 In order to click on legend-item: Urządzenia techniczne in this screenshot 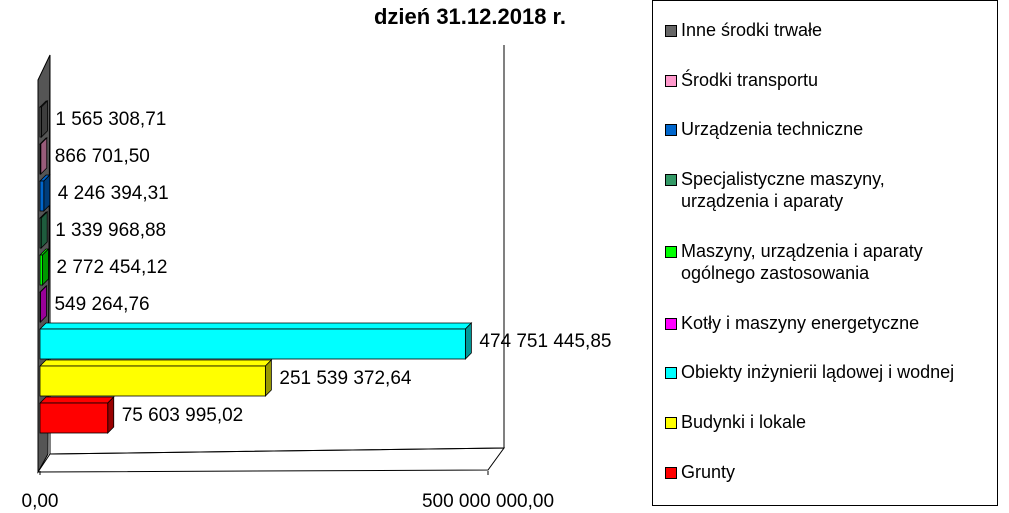, I will do `click(827, 129)`.